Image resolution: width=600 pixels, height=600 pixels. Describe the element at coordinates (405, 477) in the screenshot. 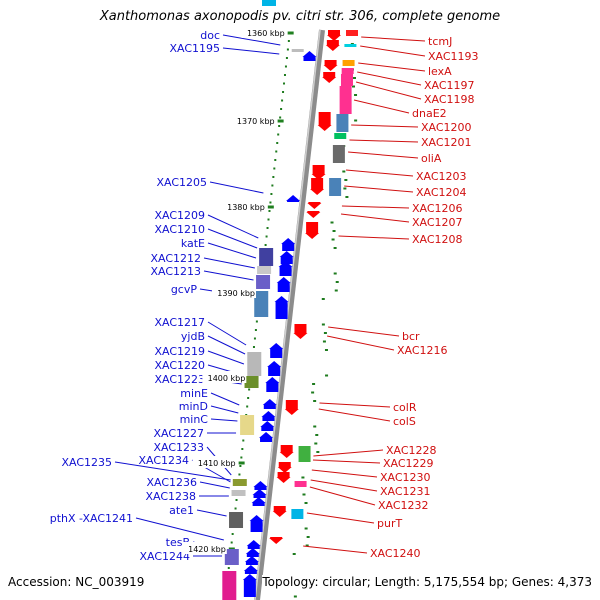

I see `right-gene-label: XAC1230` at that location.